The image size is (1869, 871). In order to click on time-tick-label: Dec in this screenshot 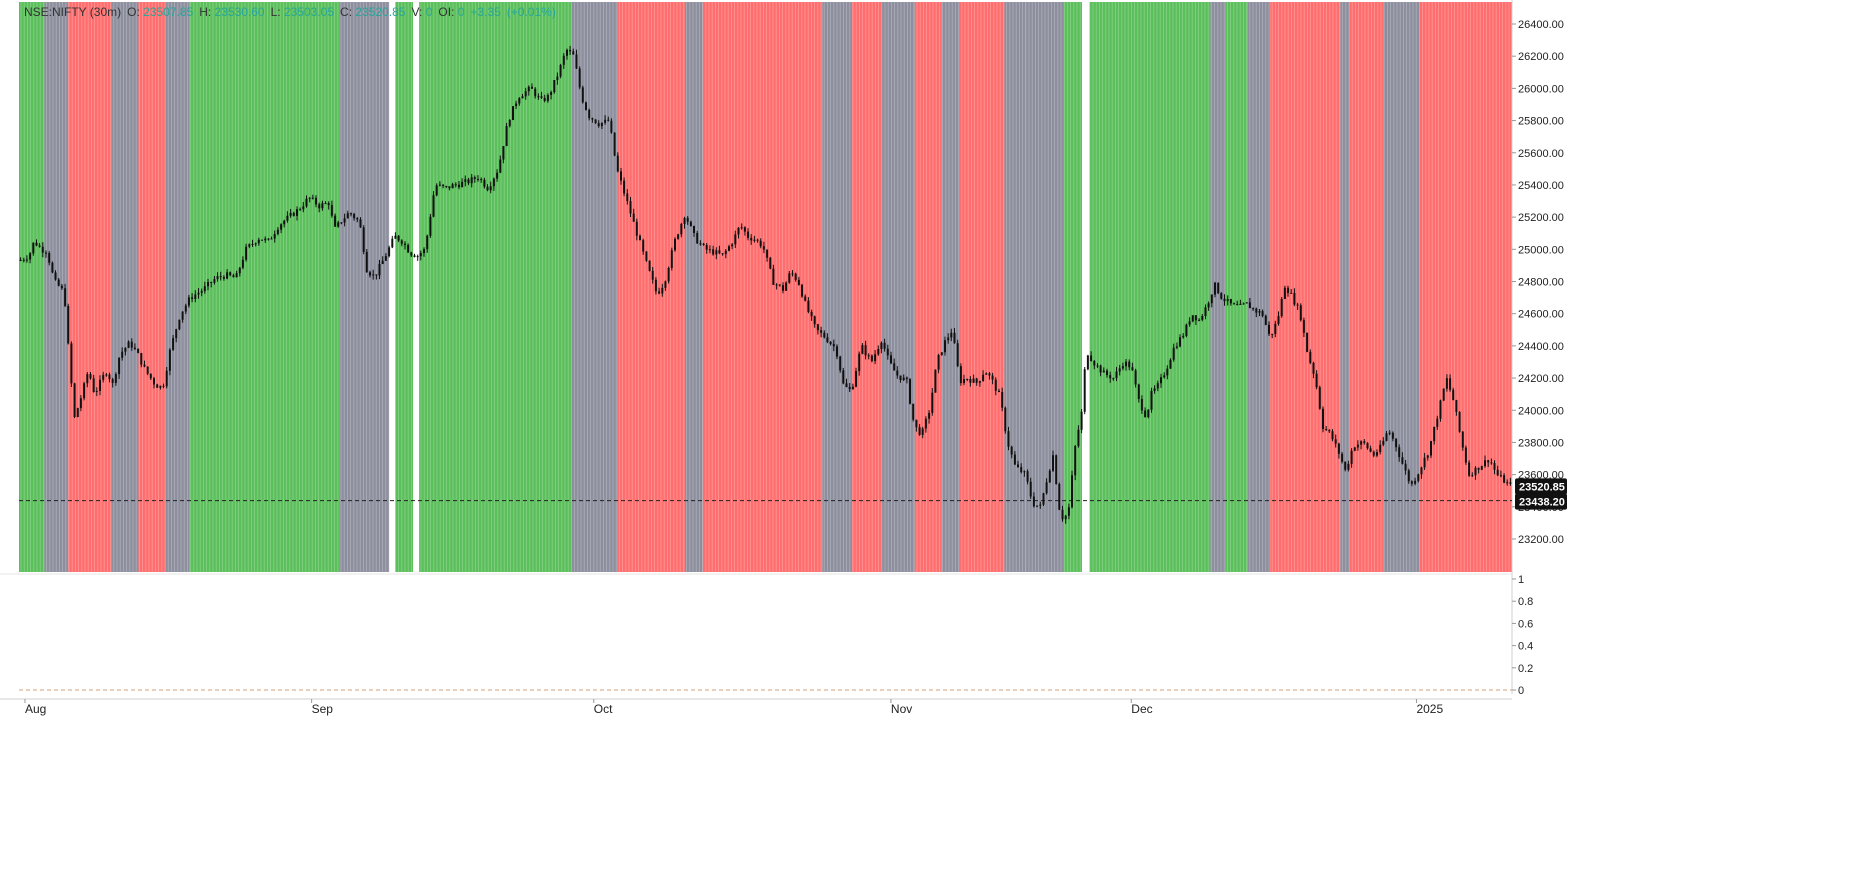, I will do `click(1141, 709)`.